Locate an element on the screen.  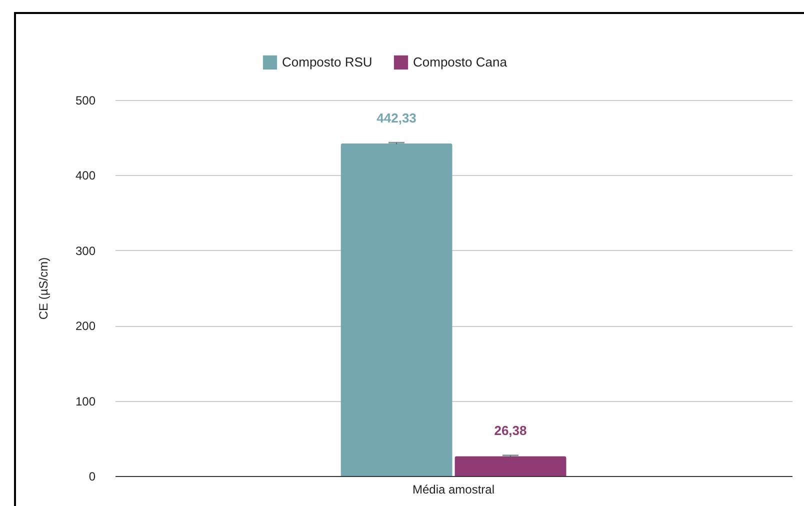
y-tick-label: 400 is located at coordinates (85, 175).